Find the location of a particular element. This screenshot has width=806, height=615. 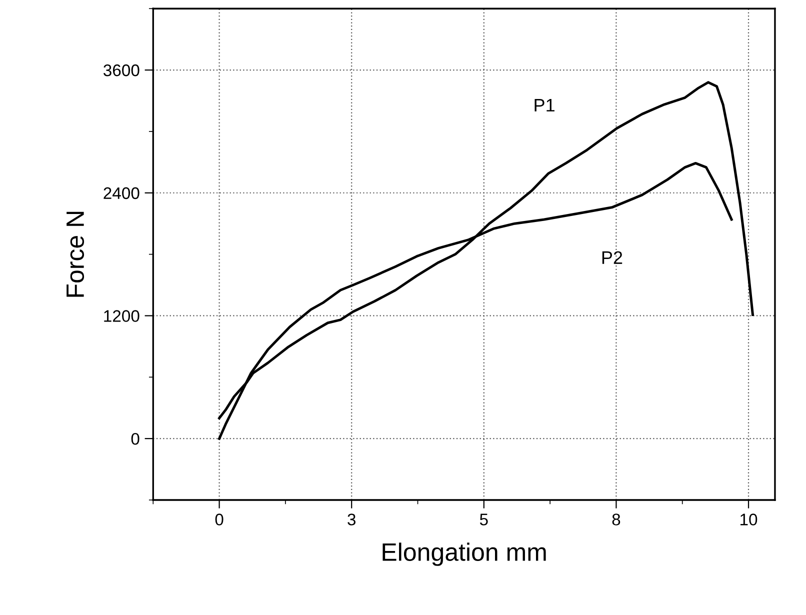

text: P2 is located at coordinates (612, 257).